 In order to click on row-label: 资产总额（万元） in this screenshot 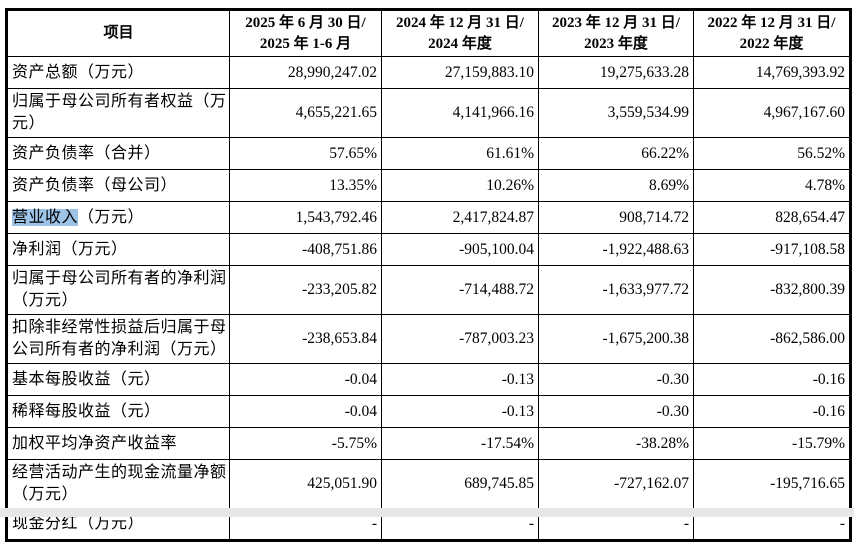, I will do `click(118, 72)`.